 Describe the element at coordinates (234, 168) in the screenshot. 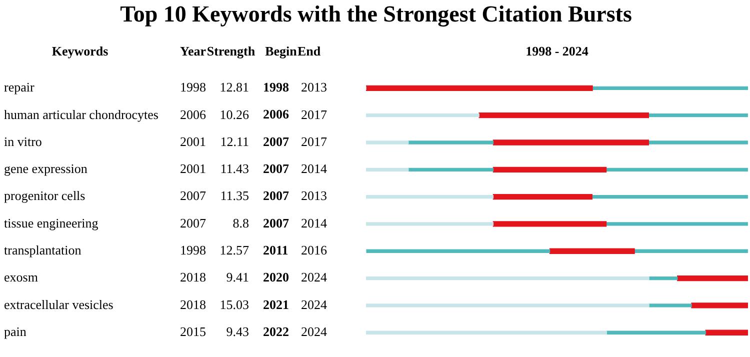

I see `text: 11.43` at that location.